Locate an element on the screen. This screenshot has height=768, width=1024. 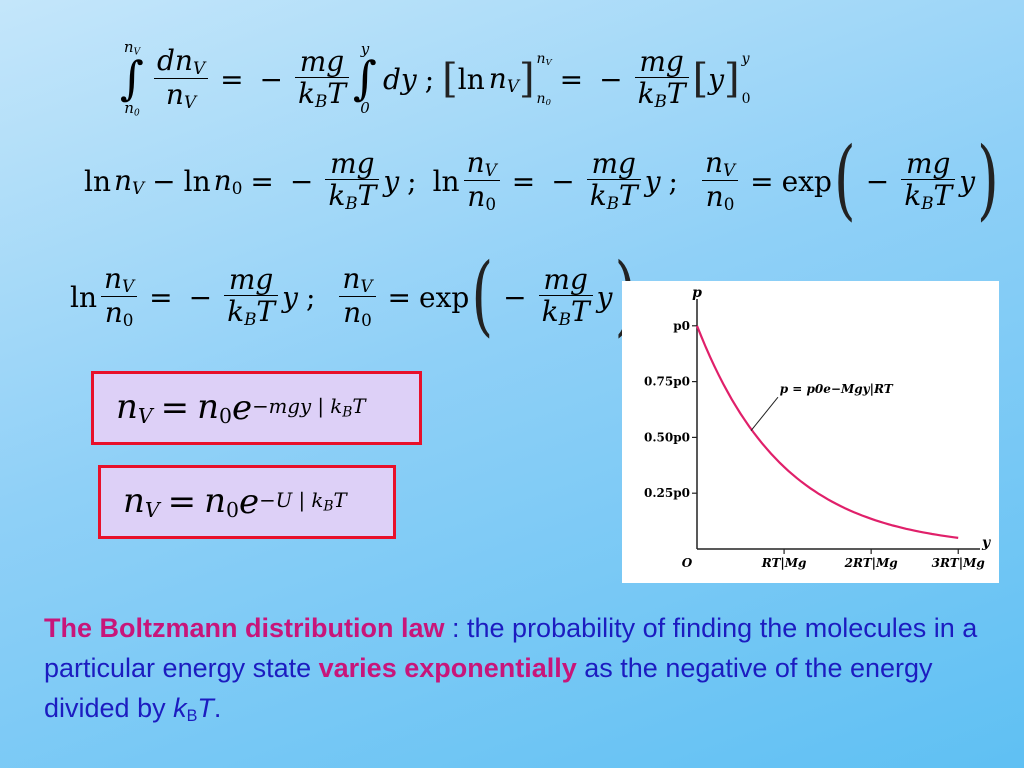
dy-term: dy is located at coordinates (399, 79).